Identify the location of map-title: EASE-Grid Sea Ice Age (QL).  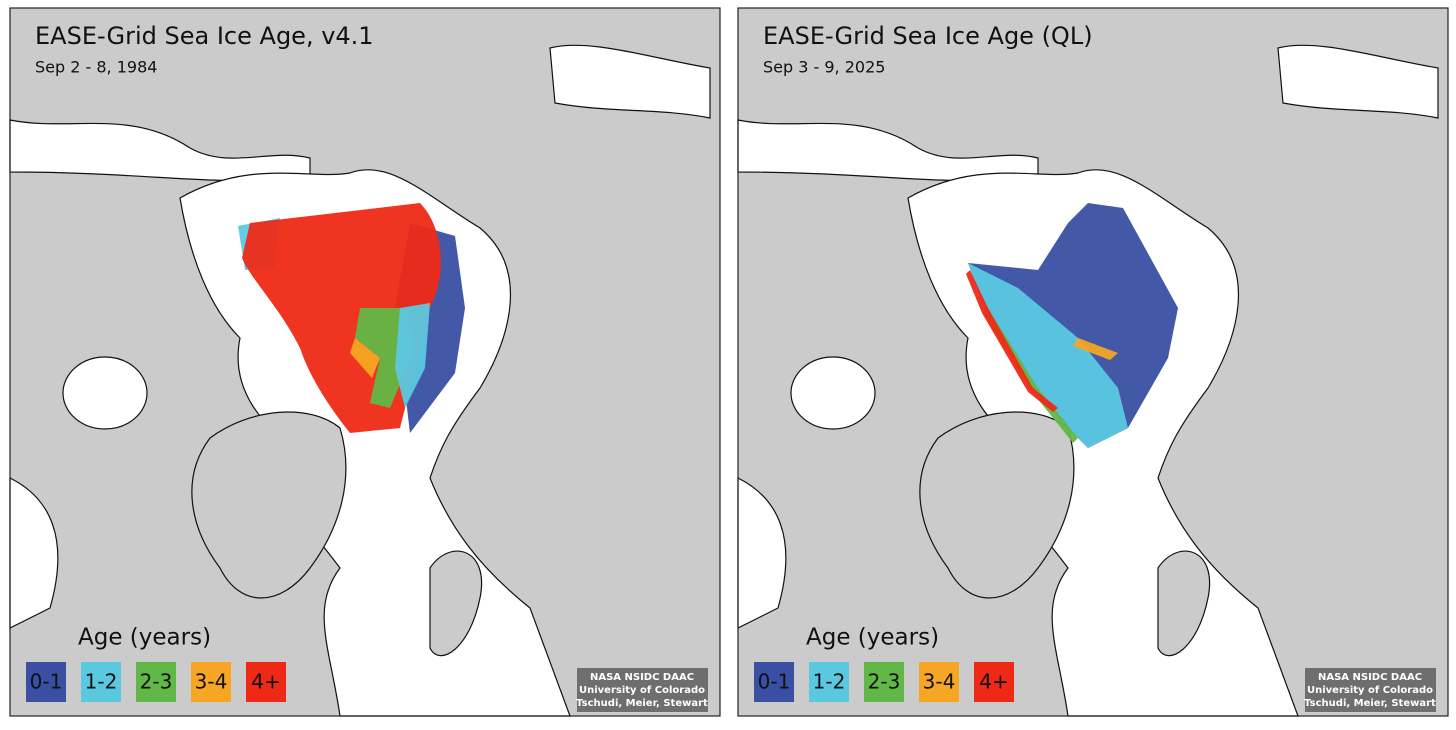
(928, 36).